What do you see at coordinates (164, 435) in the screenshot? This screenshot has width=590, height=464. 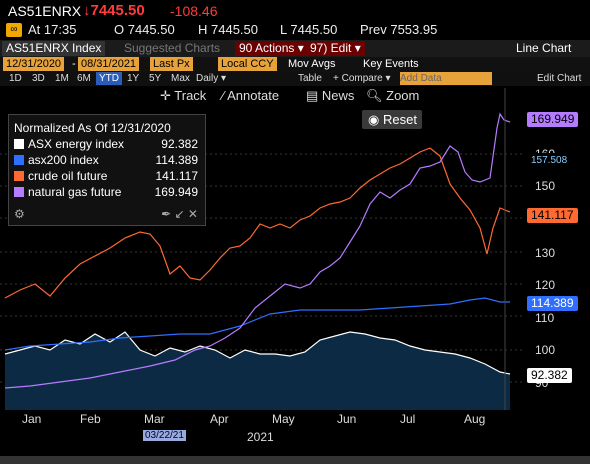 I see `cursor-date: 03/22/21` at bounding box center [164, 435].